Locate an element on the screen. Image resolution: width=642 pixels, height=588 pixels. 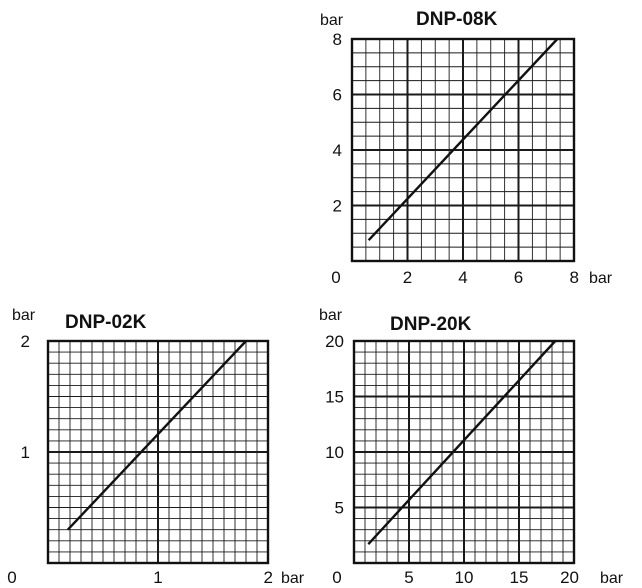
y-tick-label: 1 is located at coordinates (25, 452).